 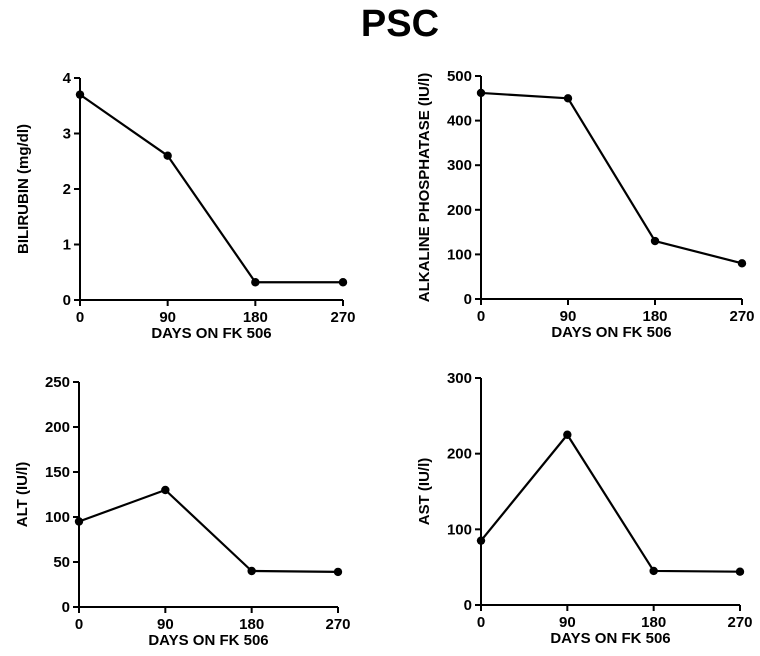 I want to click on alt-x-tick-label: 90, so click(x=165, y=624).